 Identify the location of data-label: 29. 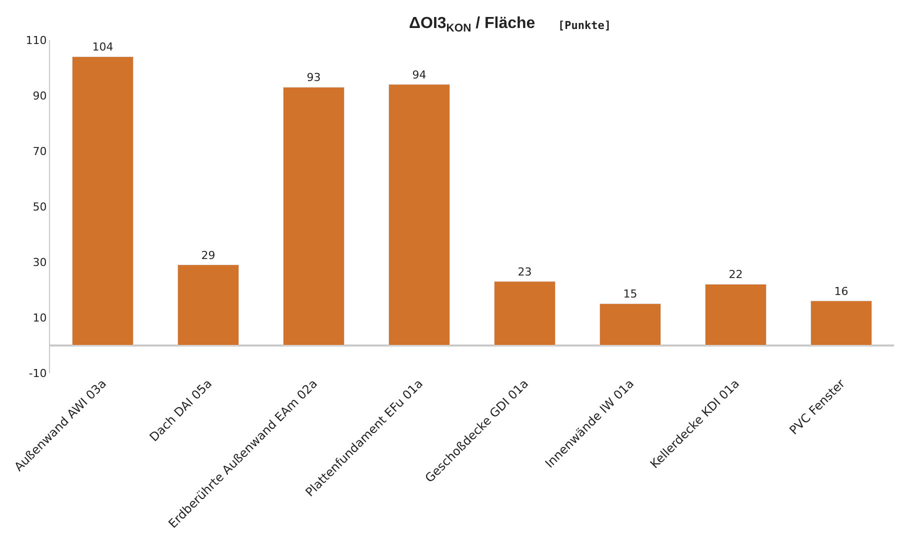
(208, 255).